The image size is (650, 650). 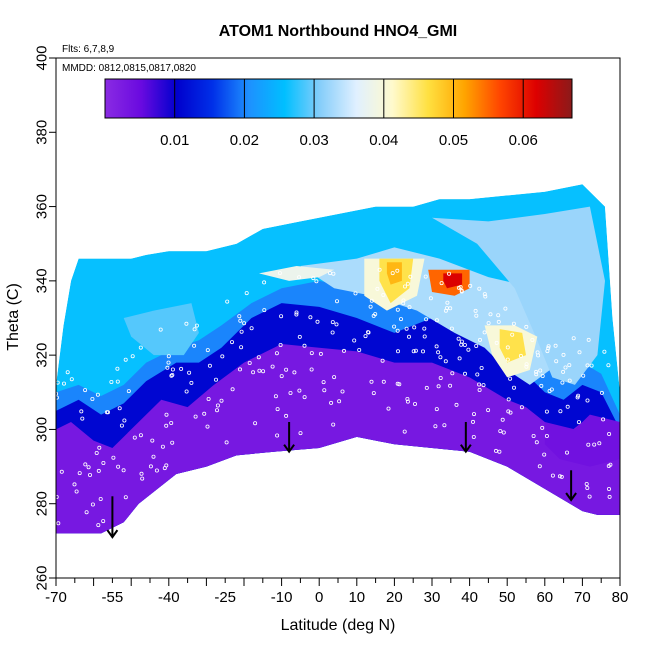 I want to click on colorbar-tick-label: 0.03, so click(x=314, y=140).